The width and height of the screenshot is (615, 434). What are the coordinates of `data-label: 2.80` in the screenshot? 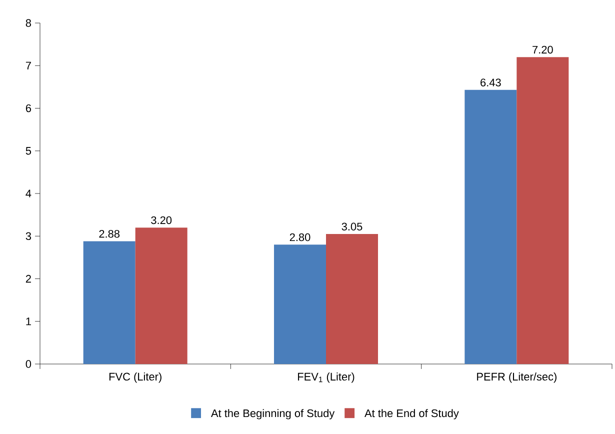 It's located at (300, 237).